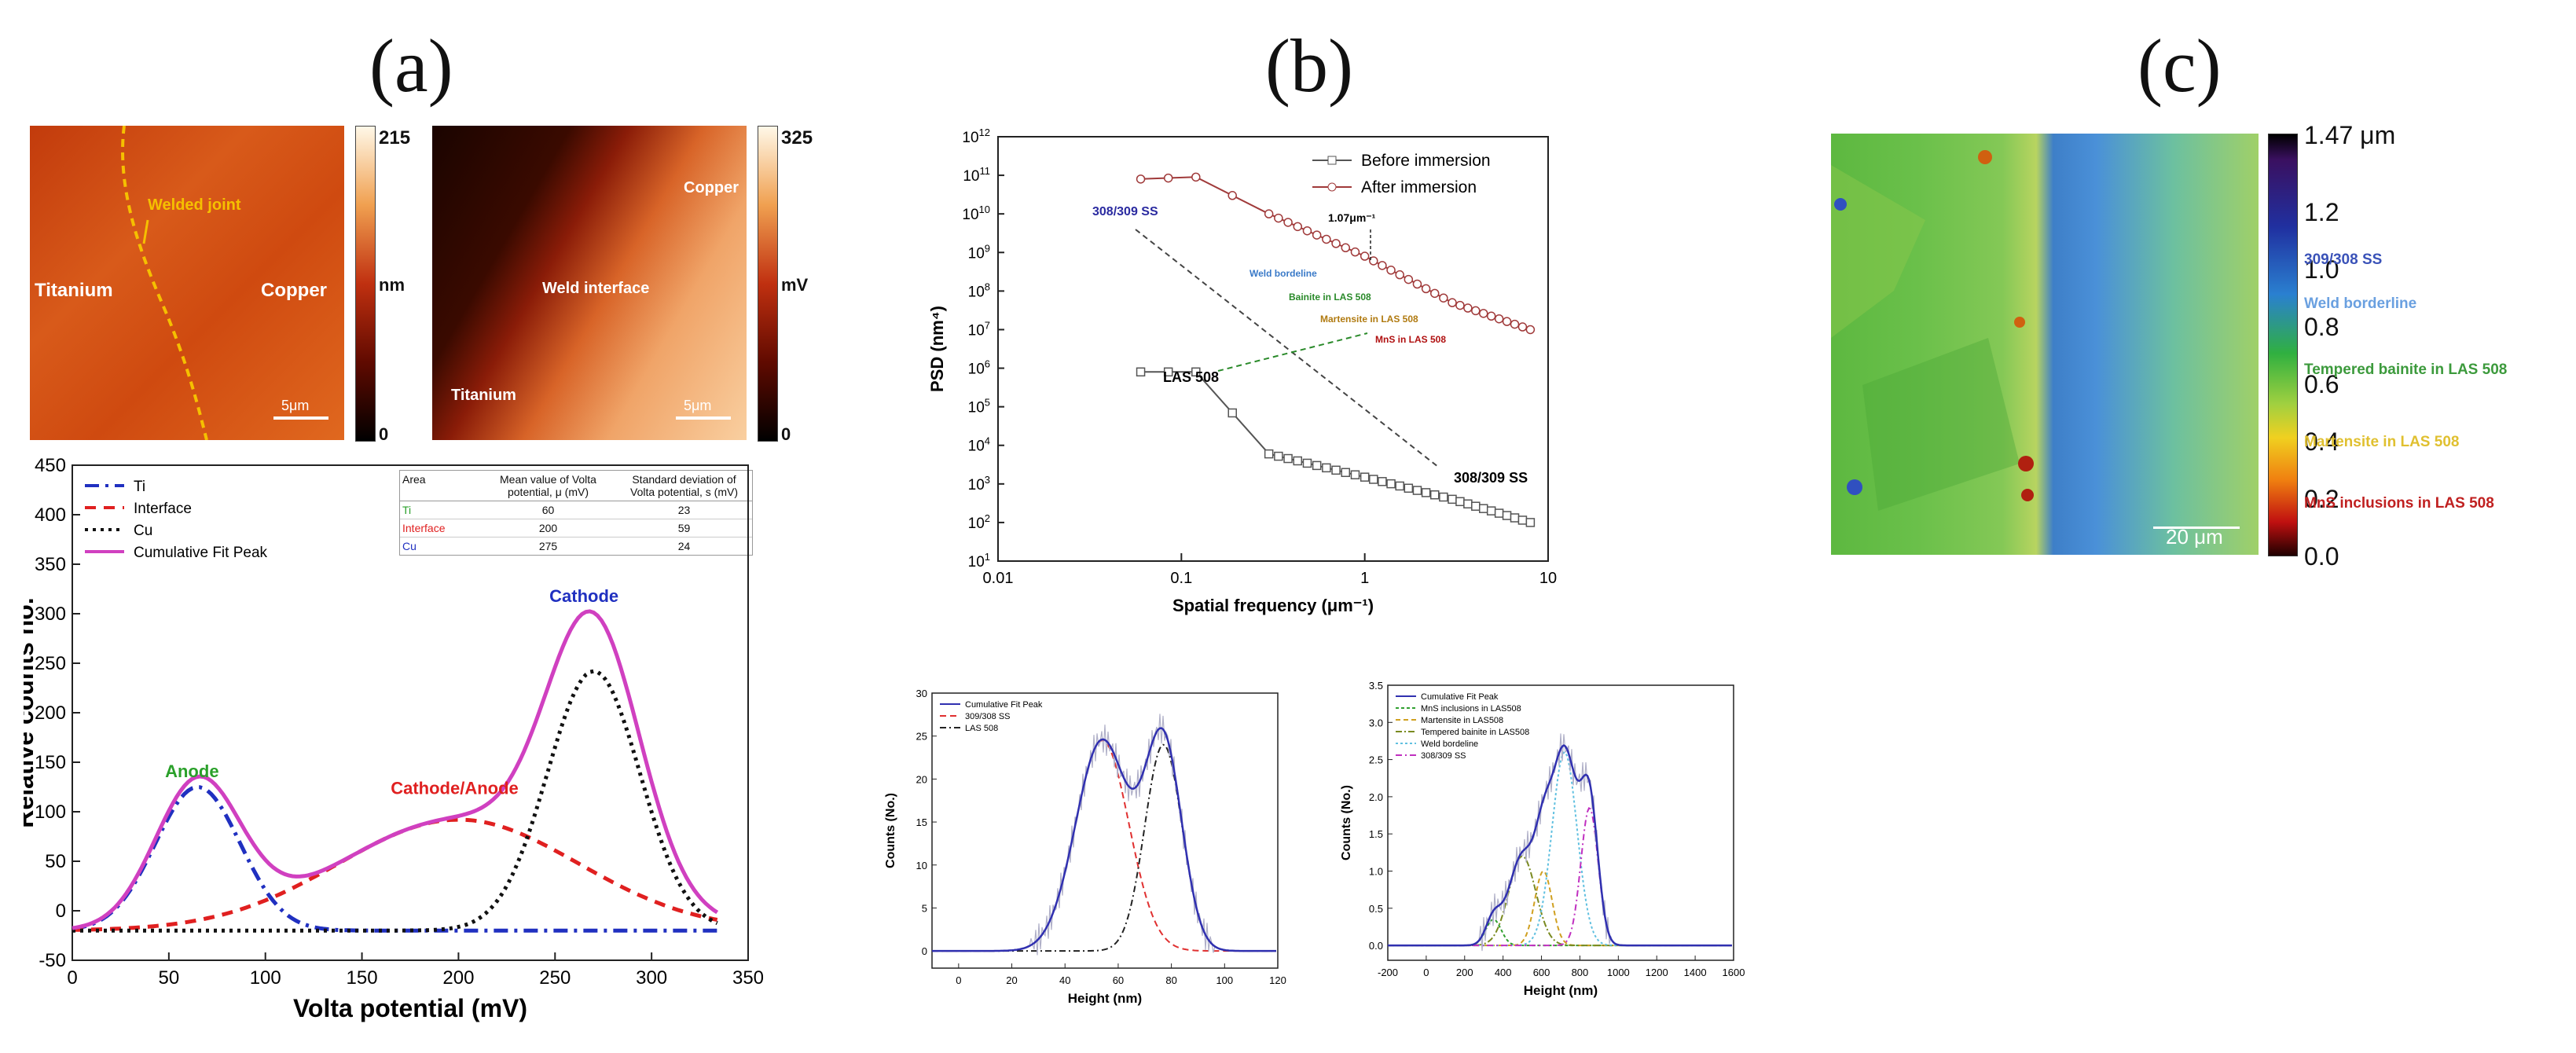 Image resolution: width=2576 pixels, height=1053 pixels. What do you see at coordinates (1475, 732) in the screenshot?
I see `legend-entry: Tempered bainite in LAS508` at bounding box center [1475, 732].